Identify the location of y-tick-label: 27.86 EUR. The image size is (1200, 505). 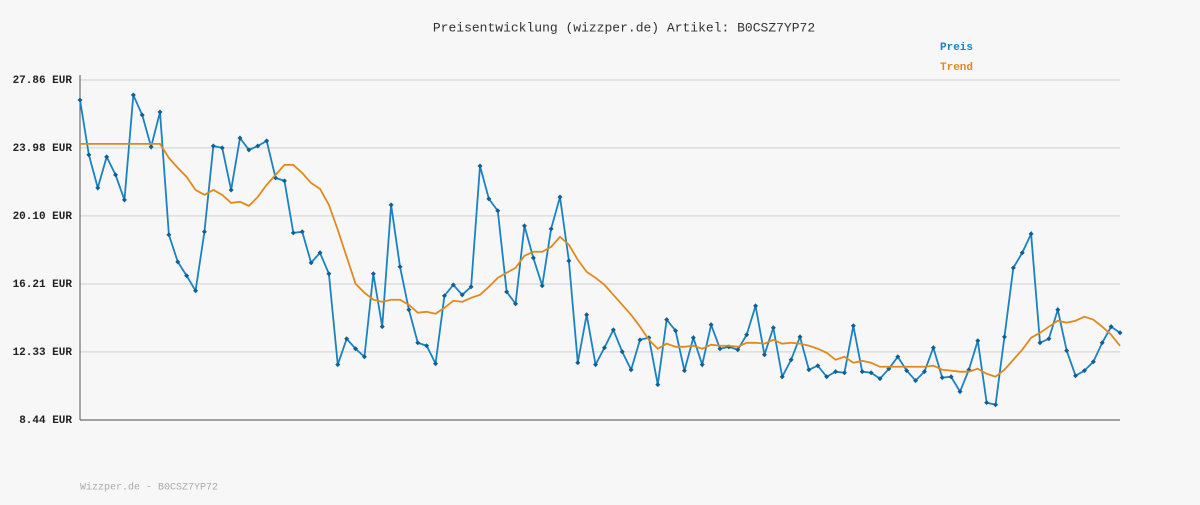
(43, 81).